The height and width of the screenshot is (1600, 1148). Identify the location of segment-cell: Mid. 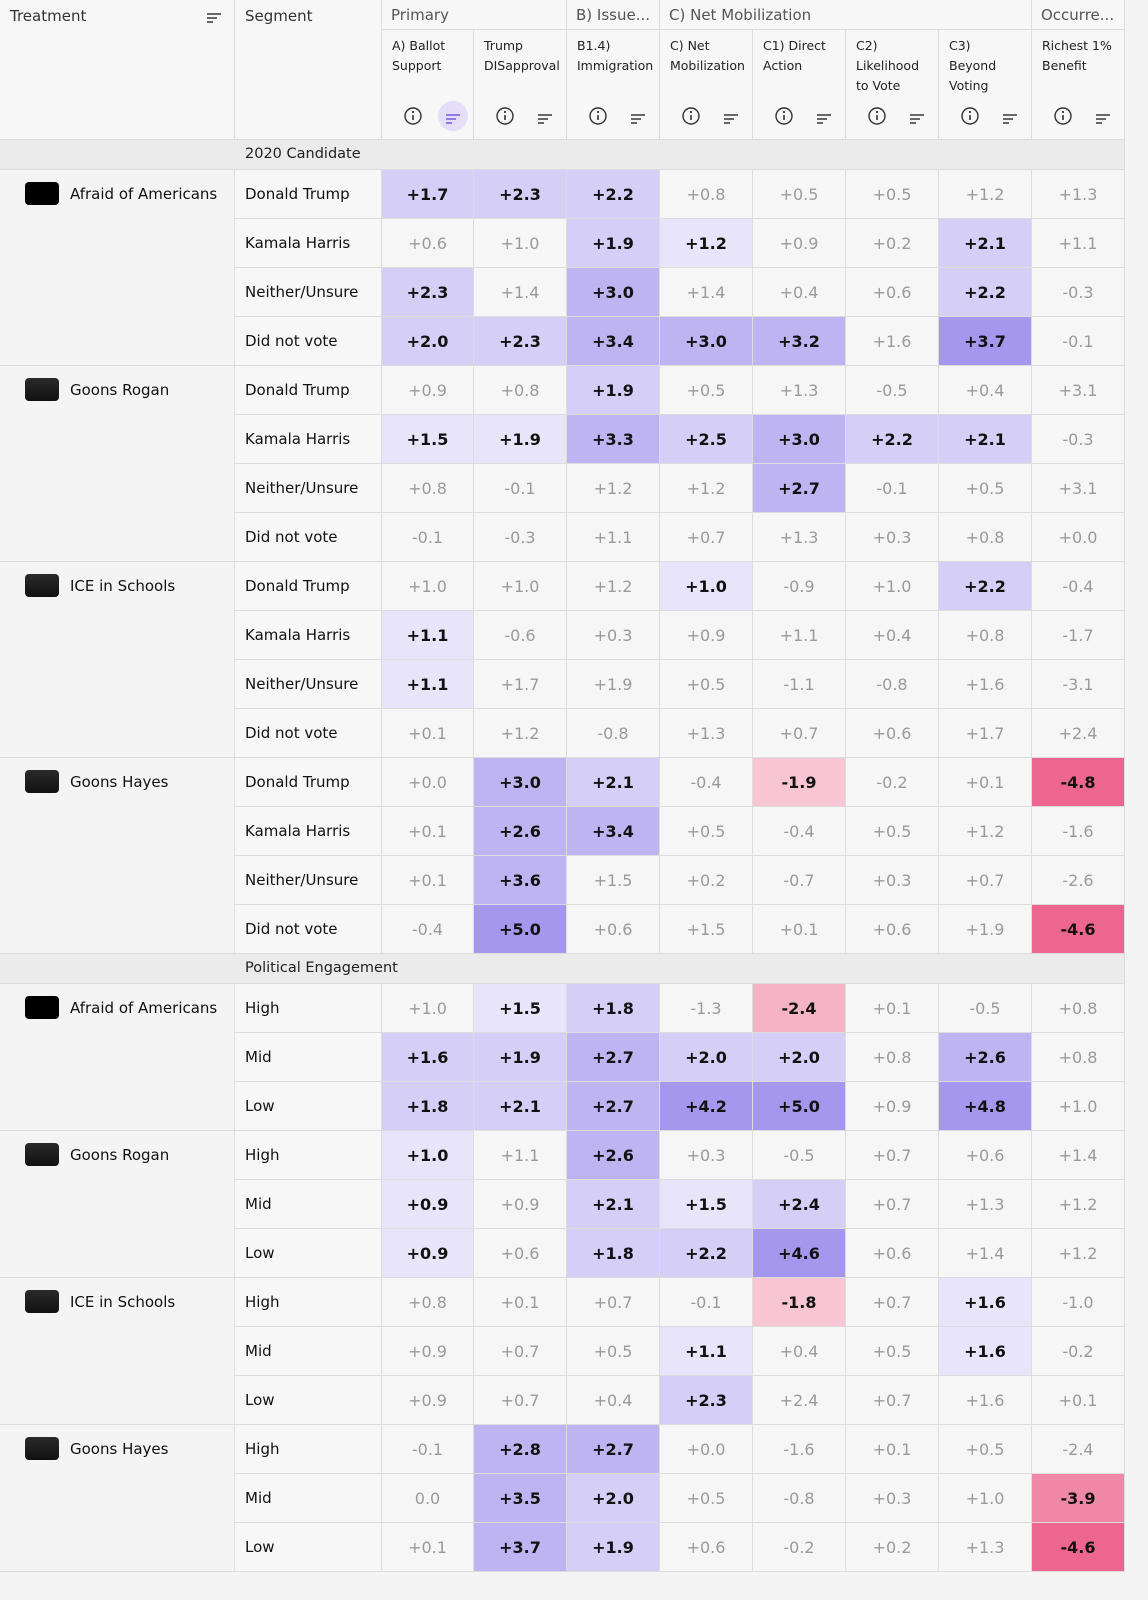
(308, 1057).